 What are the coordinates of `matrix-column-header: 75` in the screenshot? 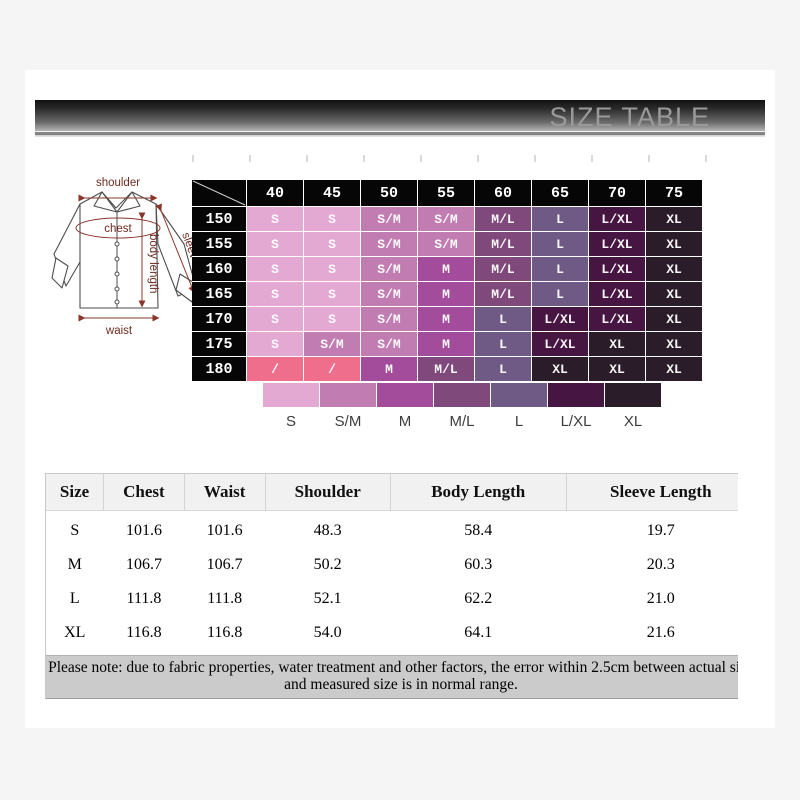 It's located at (674, 193).